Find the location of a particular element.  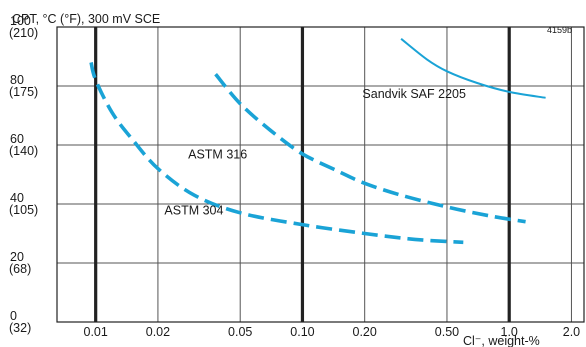

x-tick-label: 1.0 is located at coordinates (509, 332).